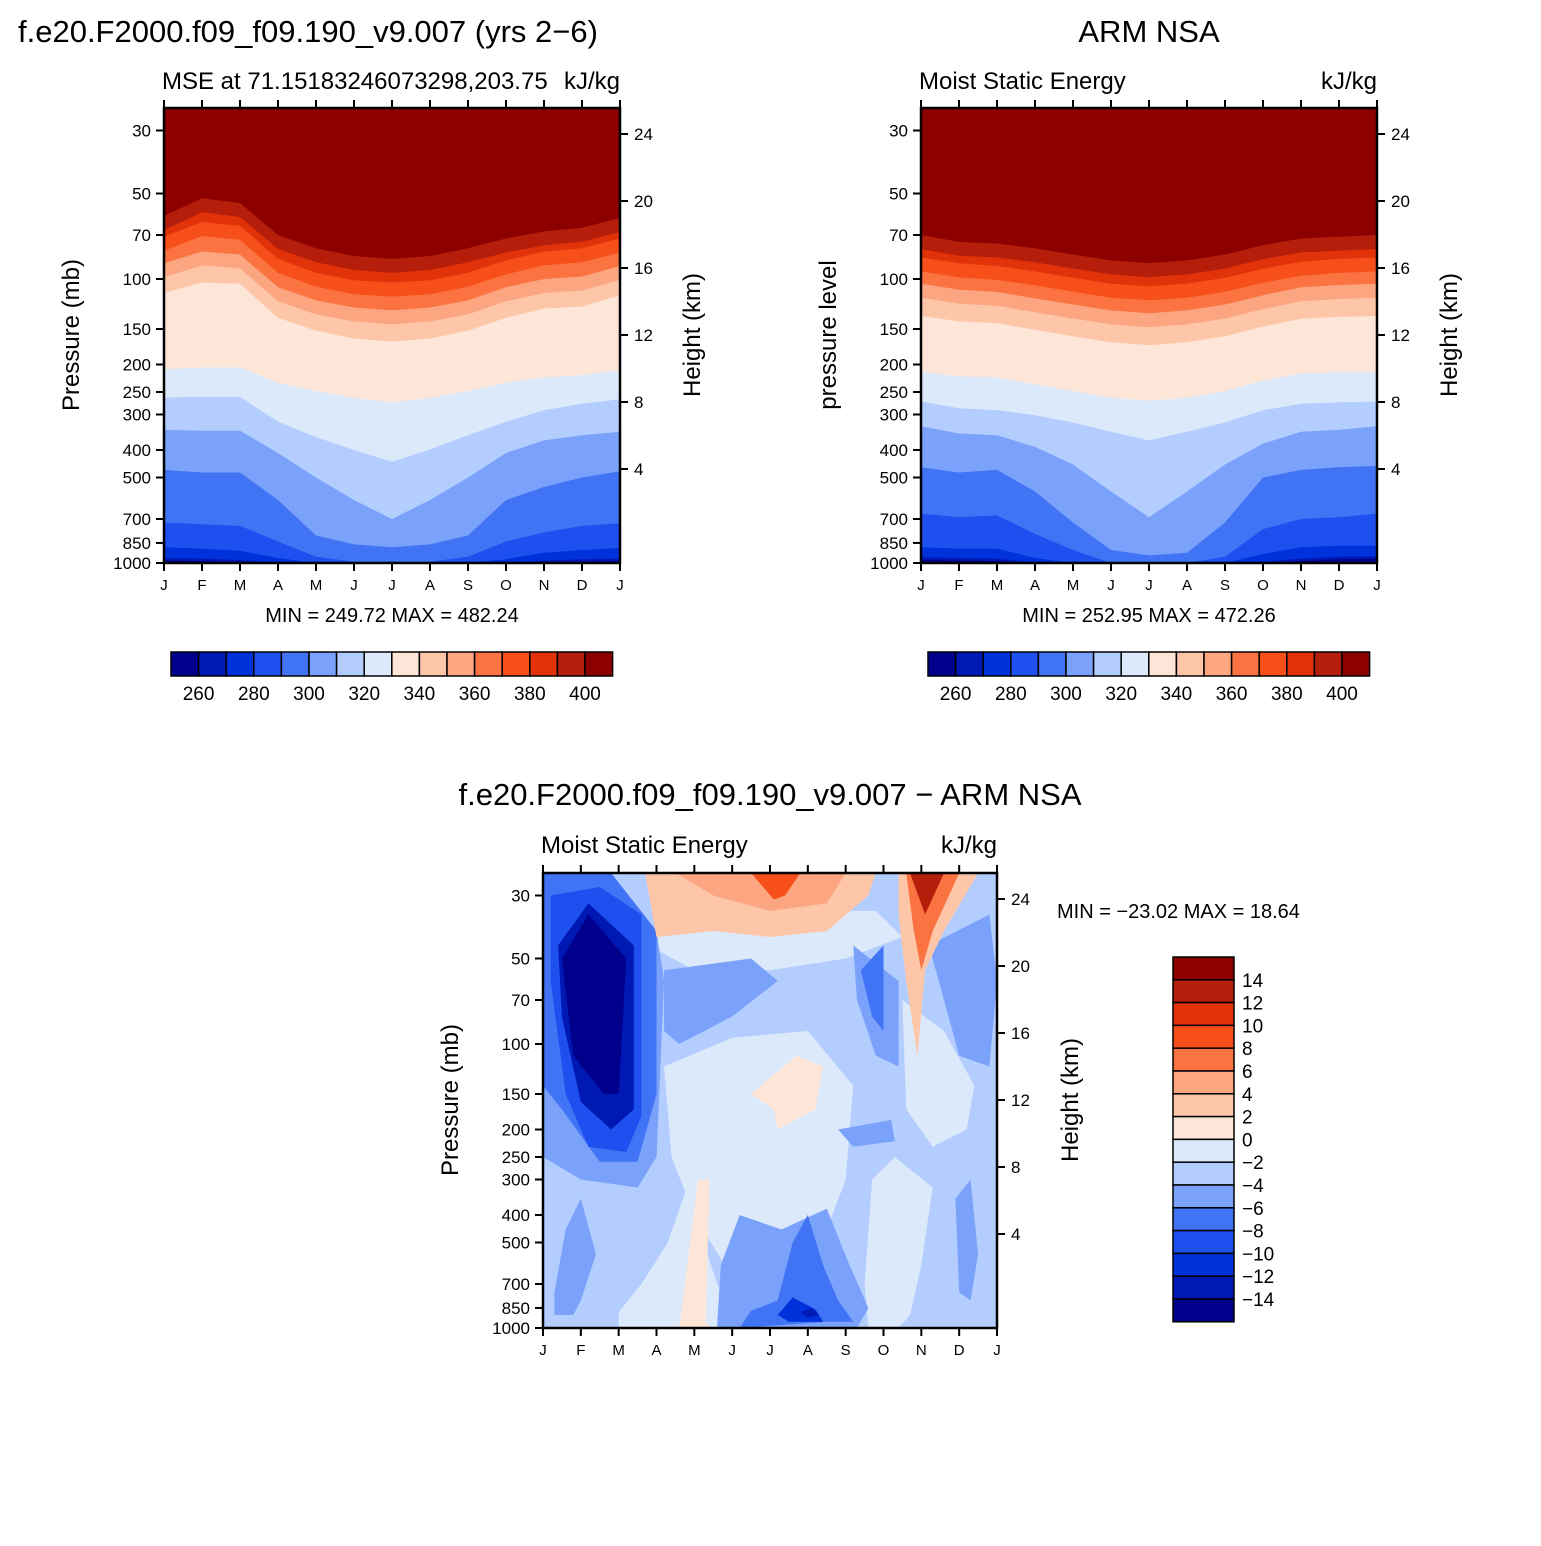 The image size is (1541, 1546). I want to click on colorbar-label: −14, so click(1258, 1300).